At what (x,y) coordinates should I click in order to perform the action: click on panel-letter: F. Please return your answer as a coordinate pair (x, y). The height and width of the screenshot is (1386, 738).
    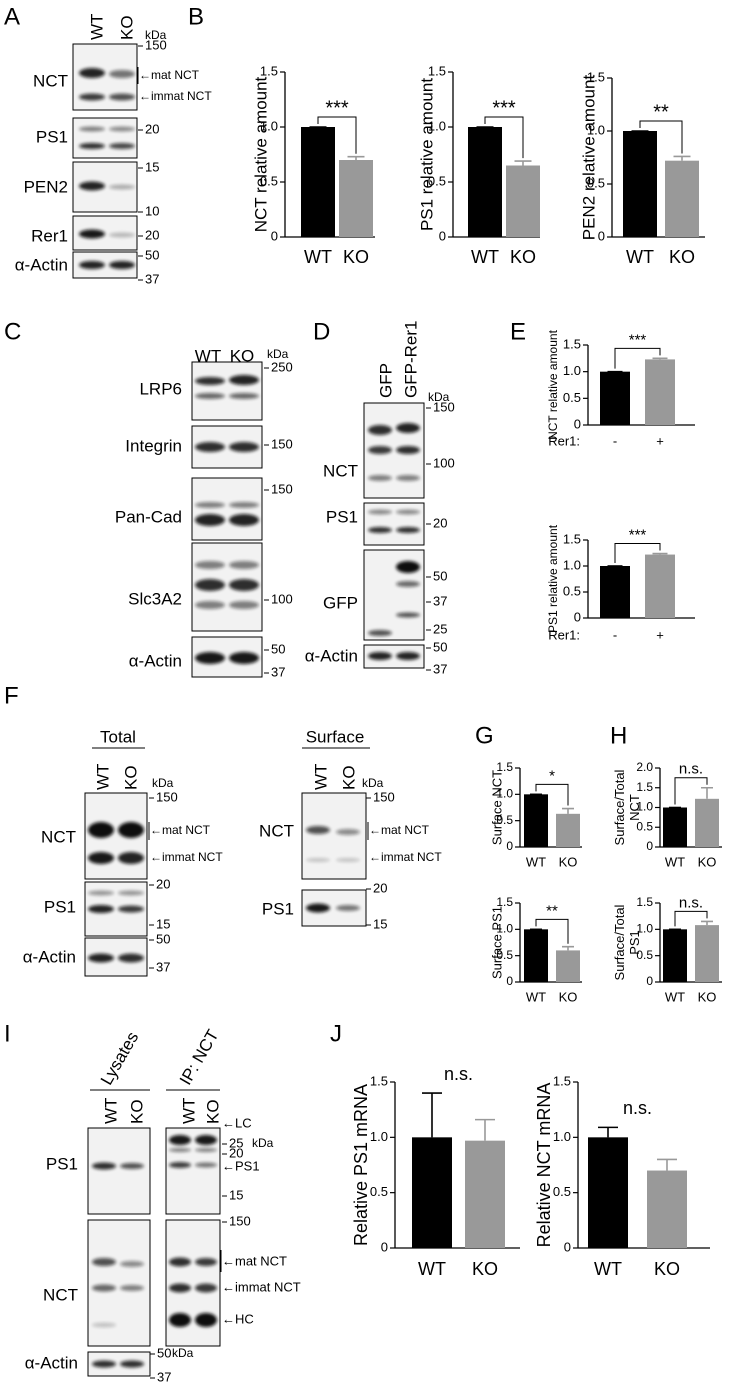
    Looking at the image, I should click on (11, 695).